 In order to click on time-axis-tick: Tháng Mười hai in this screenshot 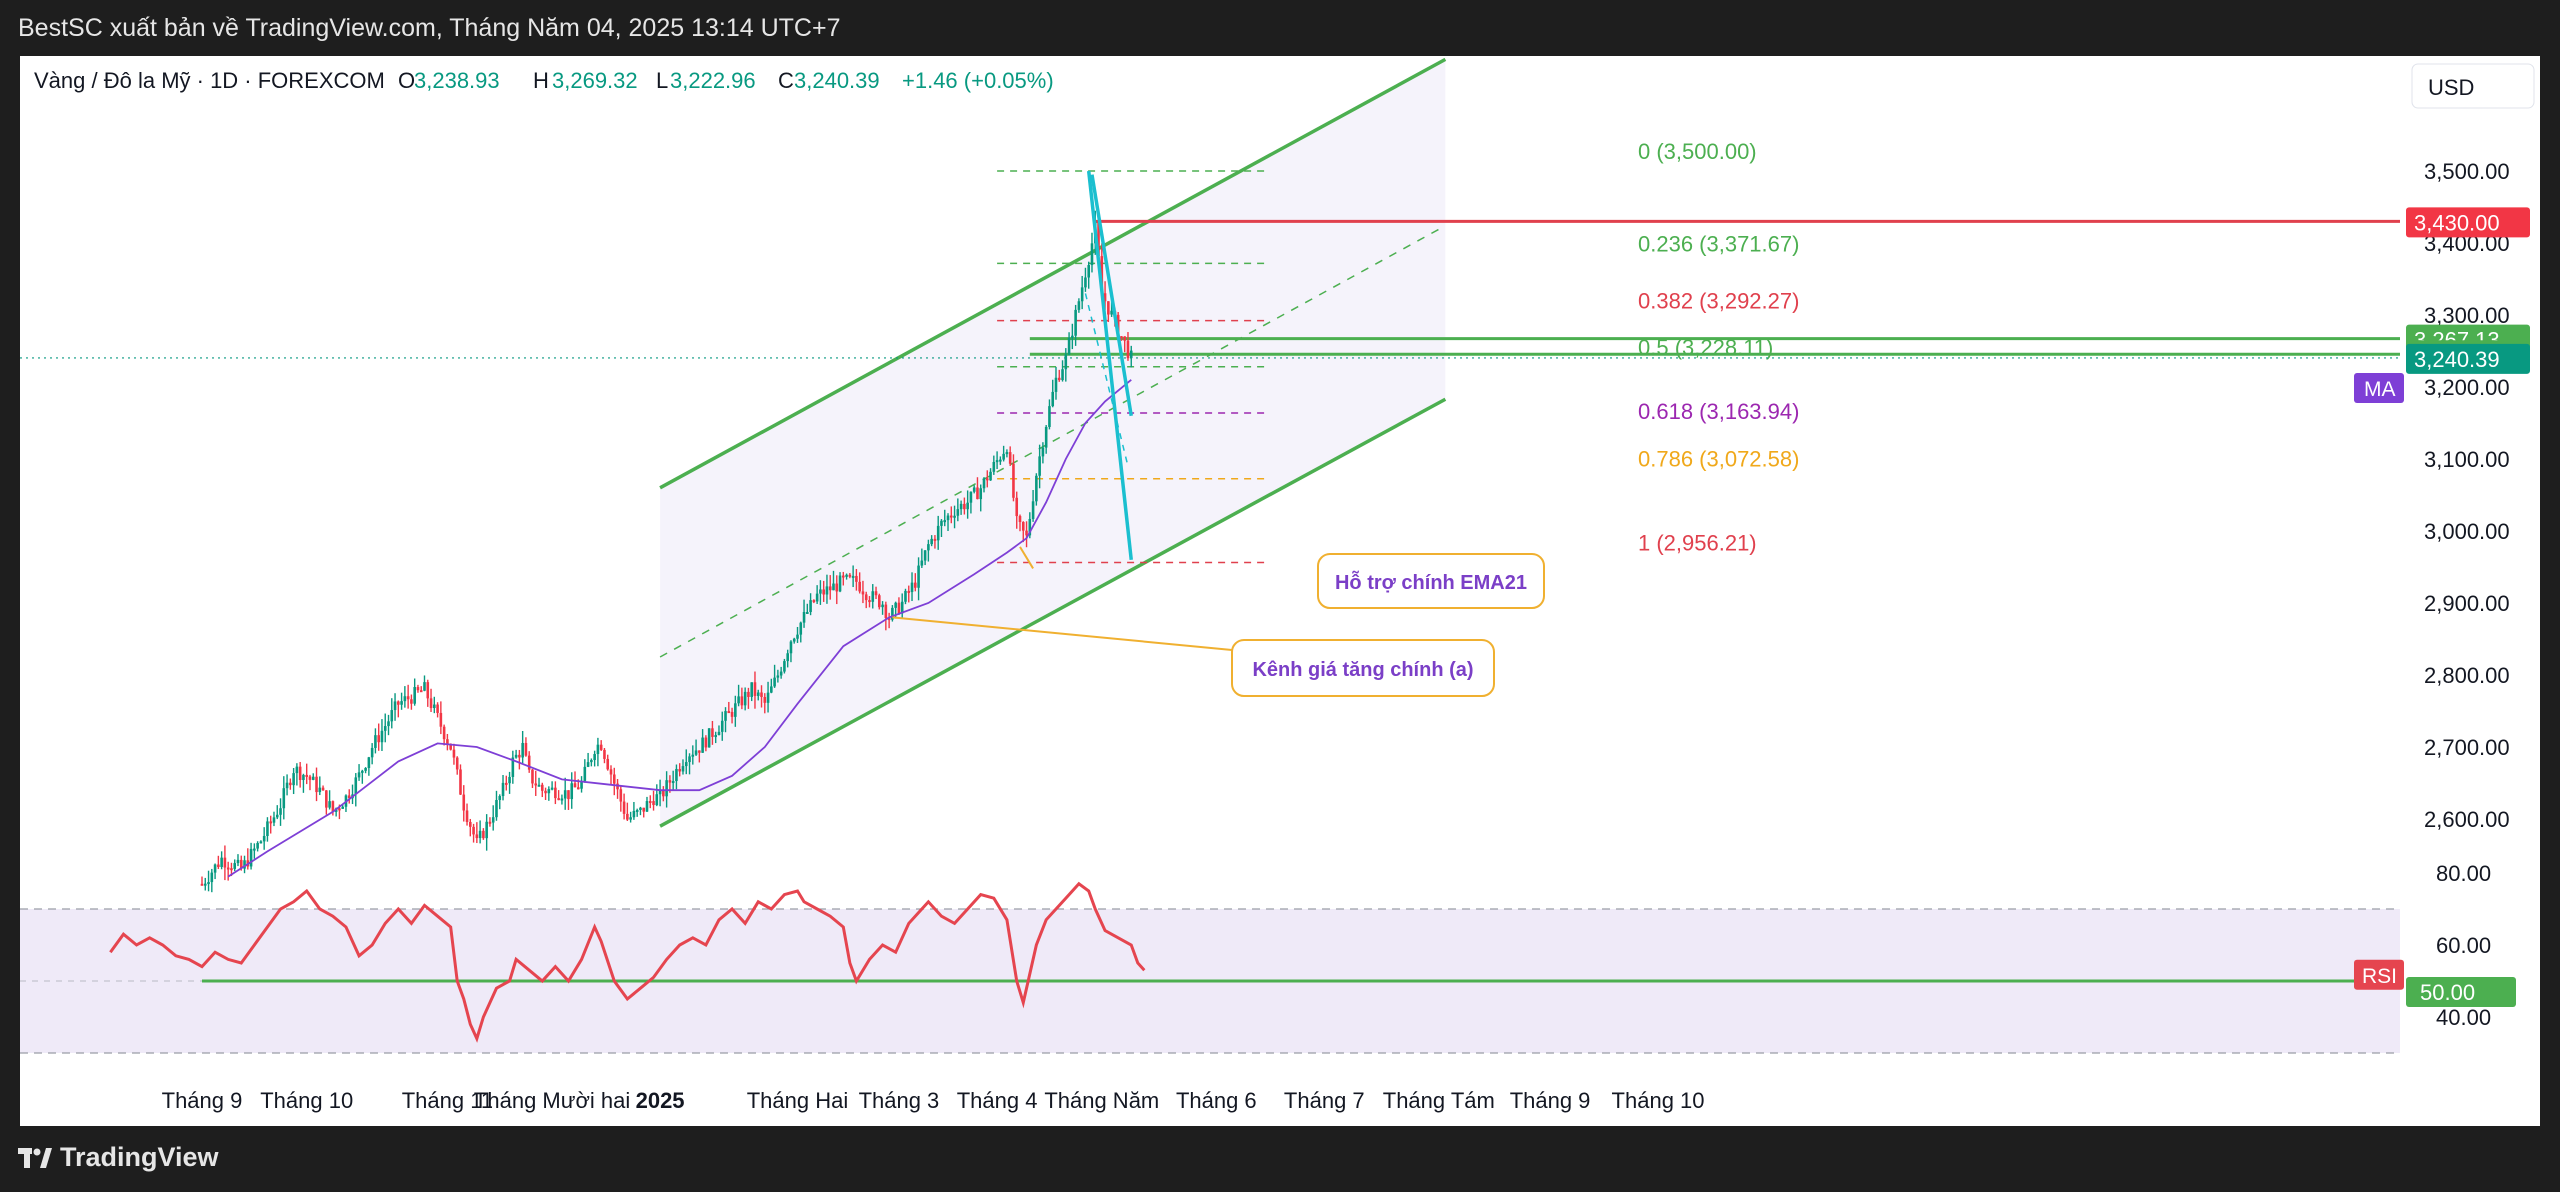, I will do `click(552, 1100)`.